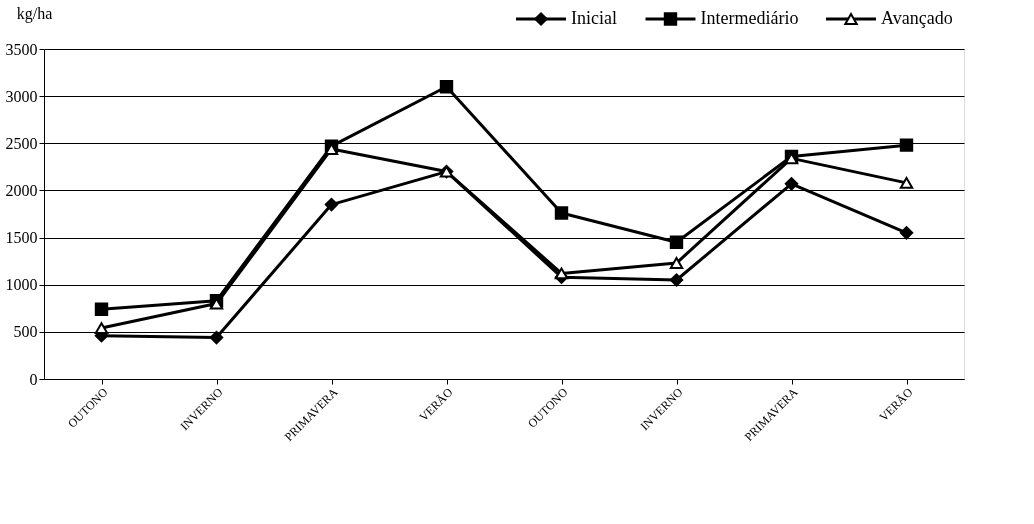 The height and width of the screenshot is (524, 1034). Describe the element at coordinates (34, 13) in the screenshot. I see `y-axis-title: kg/ha` at that location.